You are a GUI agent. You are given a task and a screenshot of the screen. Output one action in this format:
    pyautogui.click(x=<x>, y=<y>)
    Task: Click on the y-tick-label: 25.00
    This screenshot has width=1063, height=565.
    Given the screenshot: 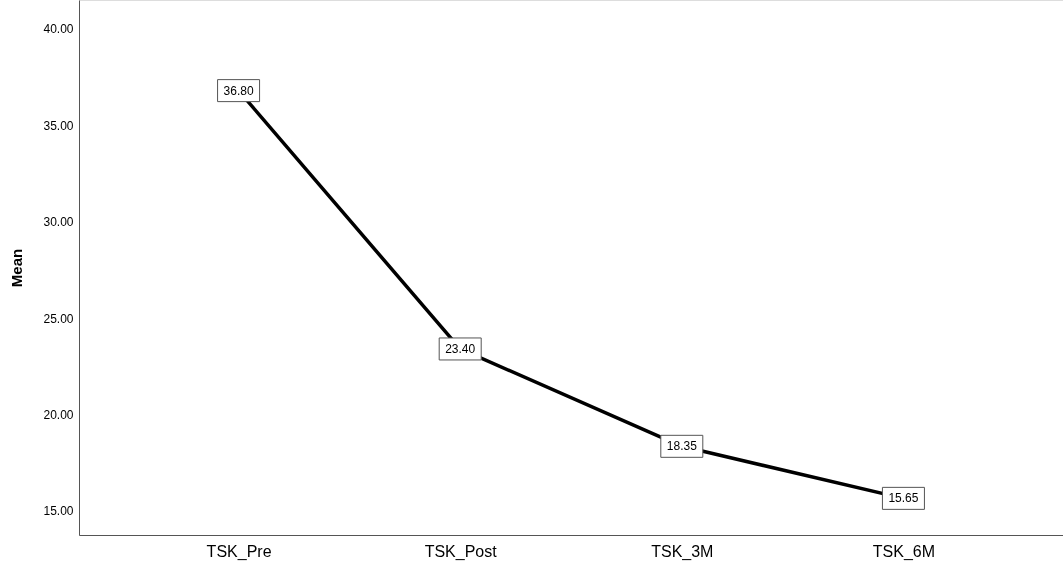 What is the action you would take?
    pyautogui.click(x=58, y=318)
    